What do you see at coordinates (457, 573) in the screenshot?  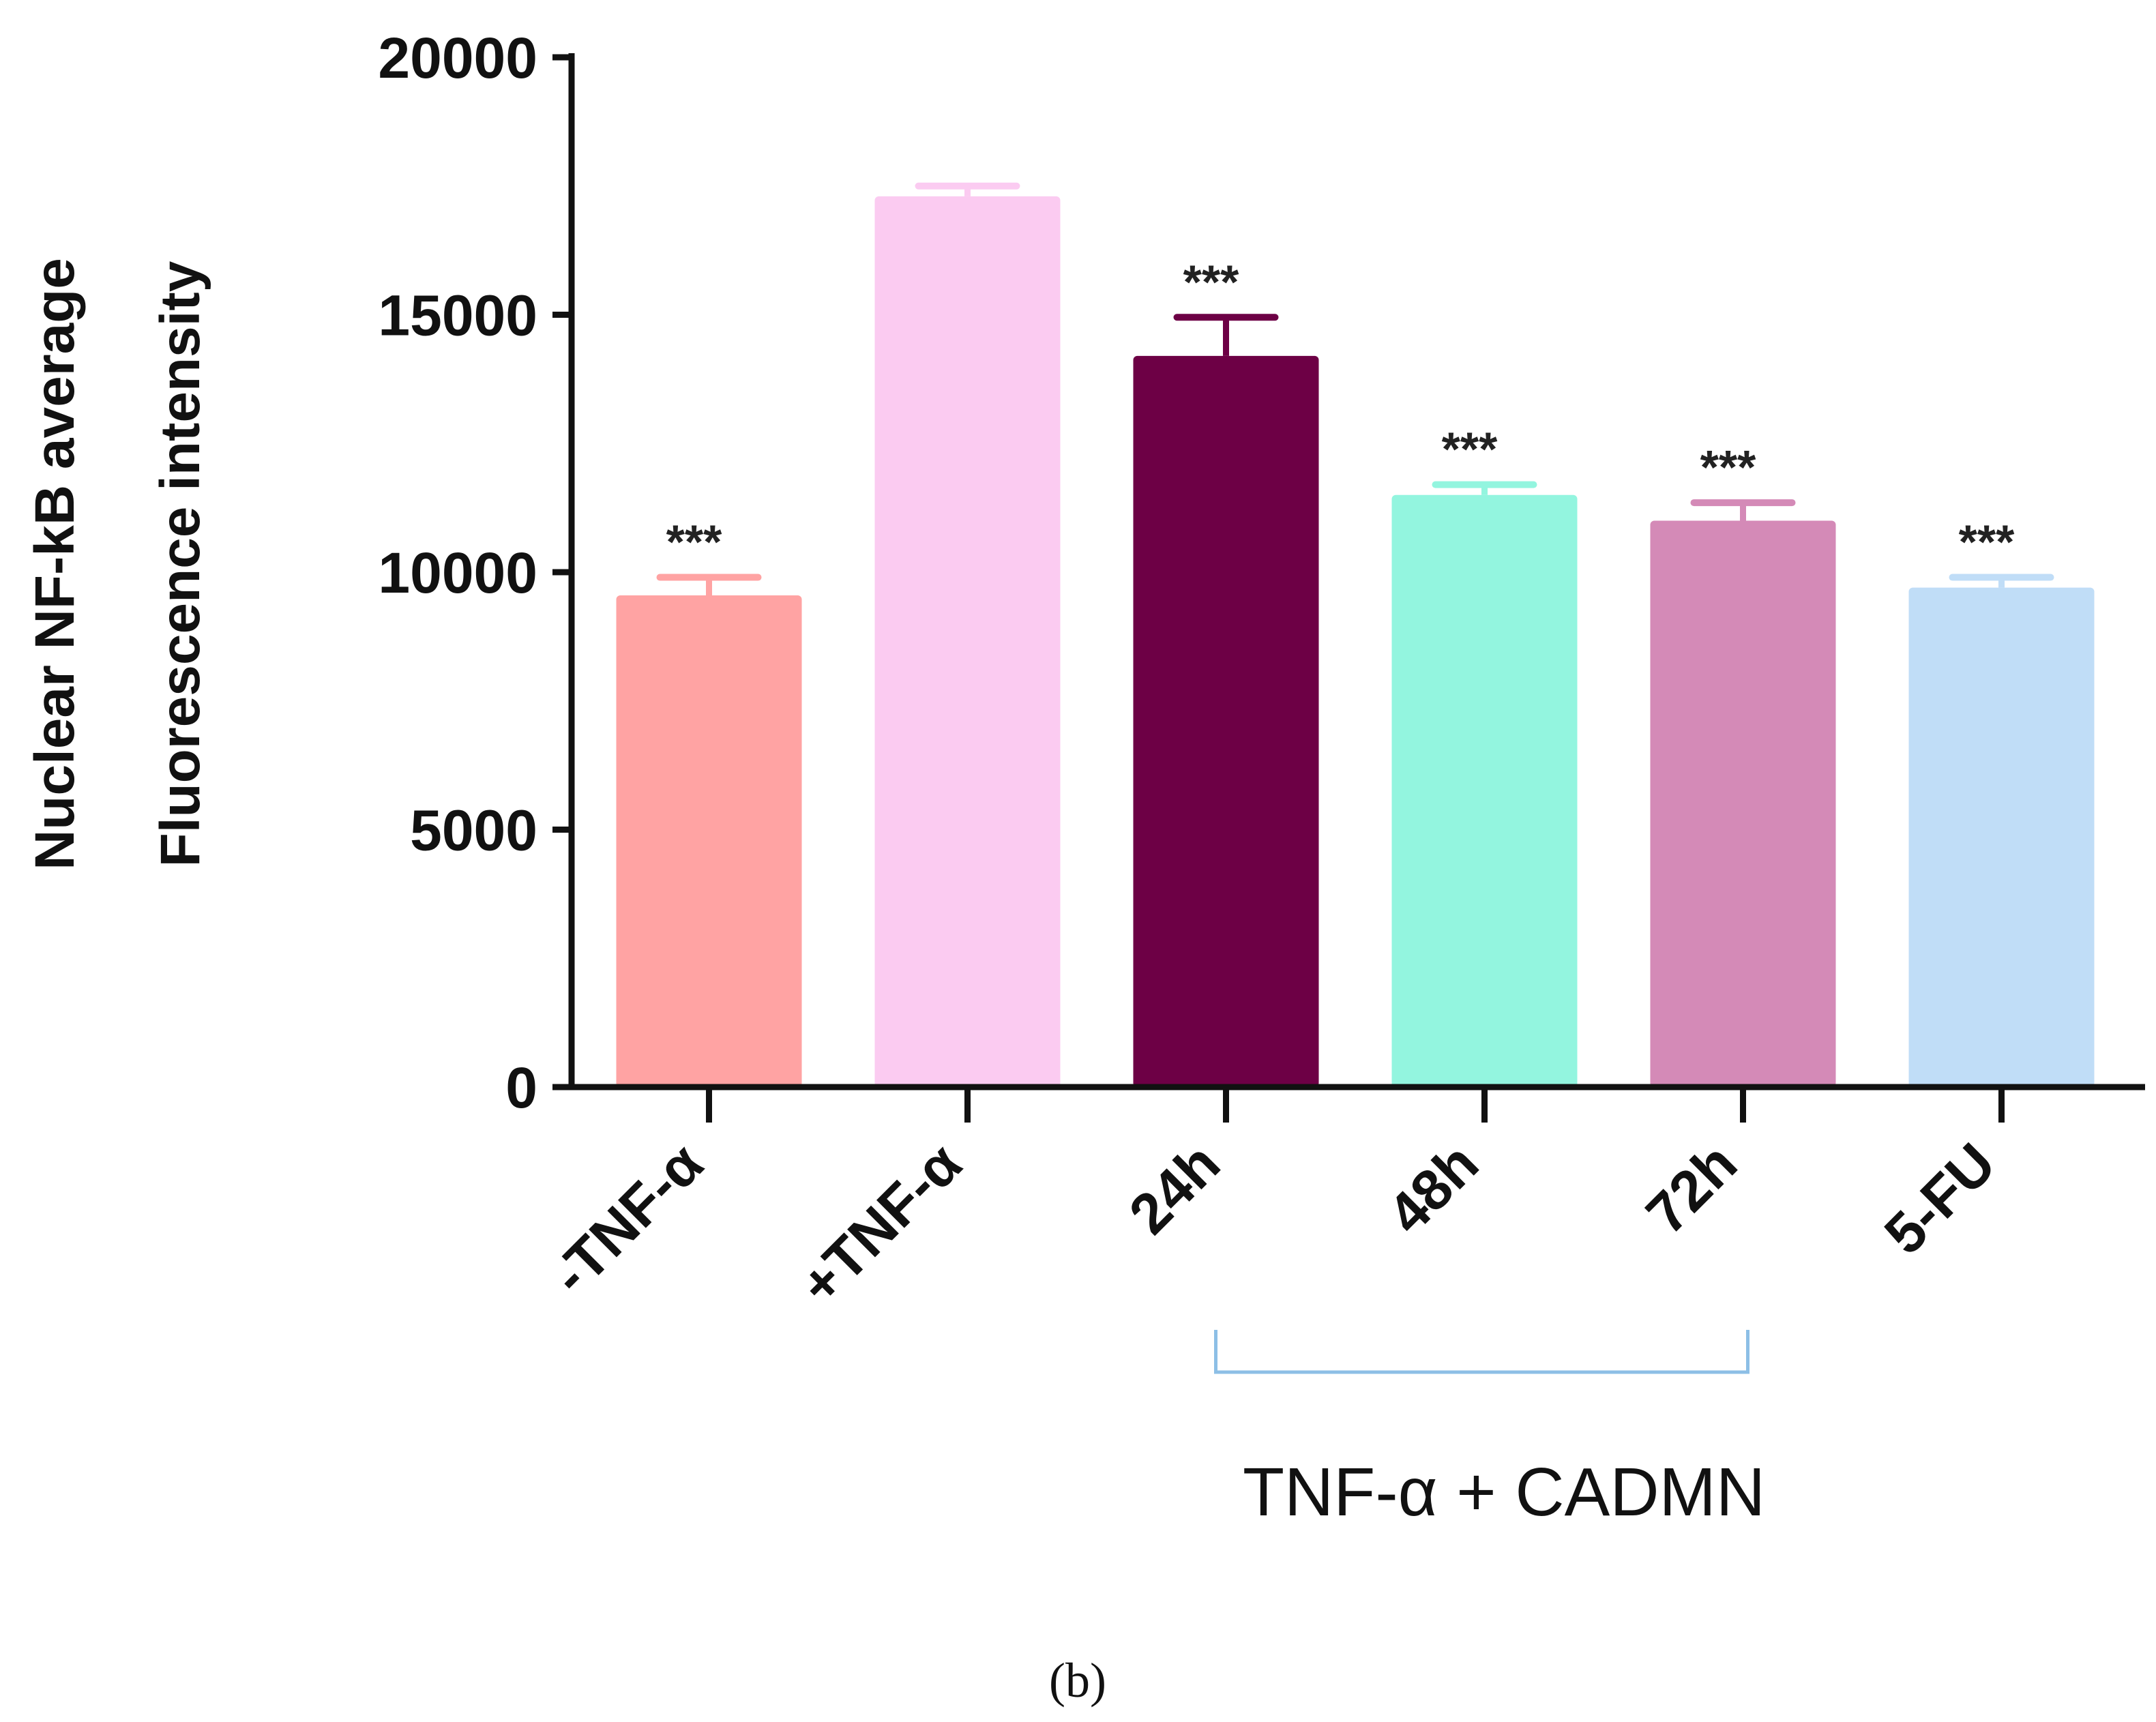 I see `y-tick-label: 10000` at bounding box center [457, 573].